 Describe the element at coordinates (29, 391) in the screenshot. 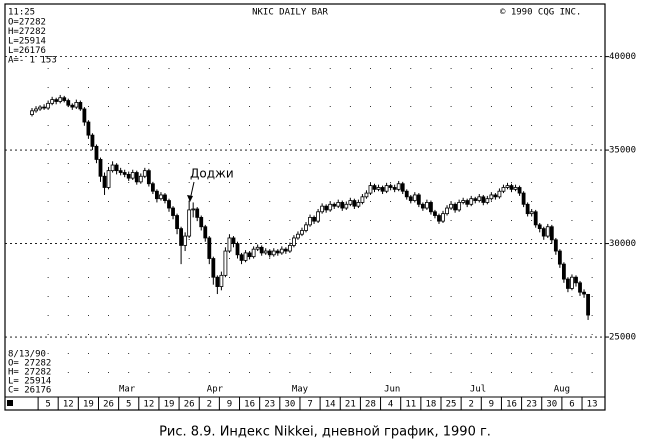

I see `readout: C= 26176` at that location.